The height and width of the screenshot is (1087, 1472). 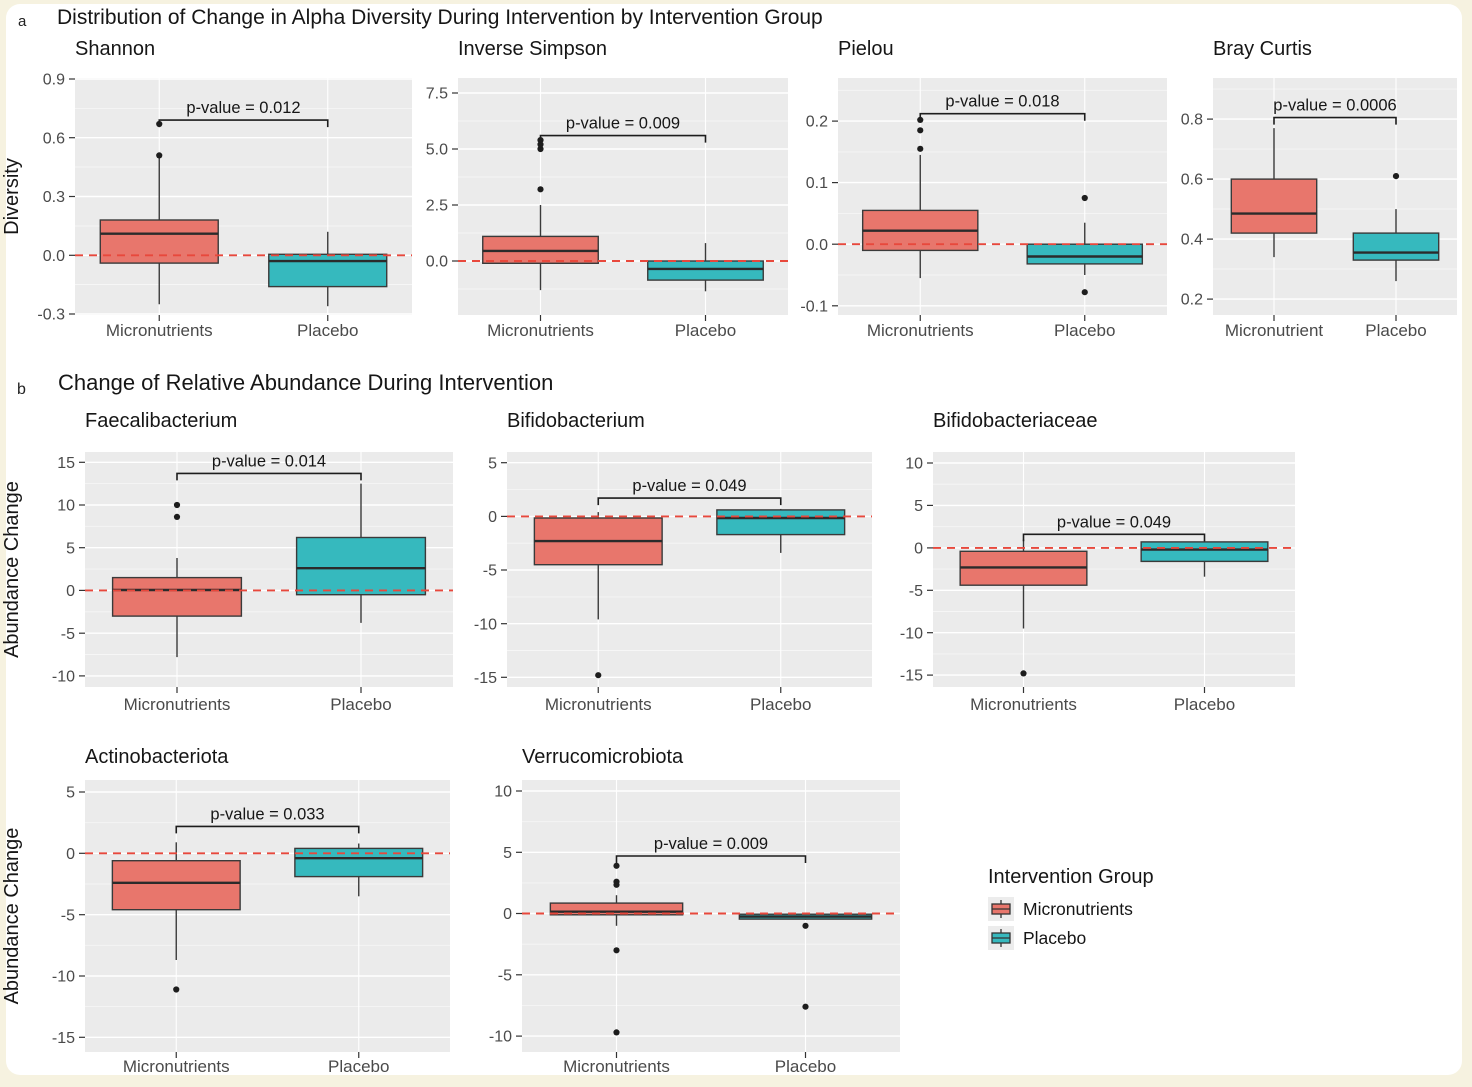 What do you see at coordinates (1078, 908) in the screenshot?
I see `legend-item-label: Micronutrients` at bounding box center [1078, 908].